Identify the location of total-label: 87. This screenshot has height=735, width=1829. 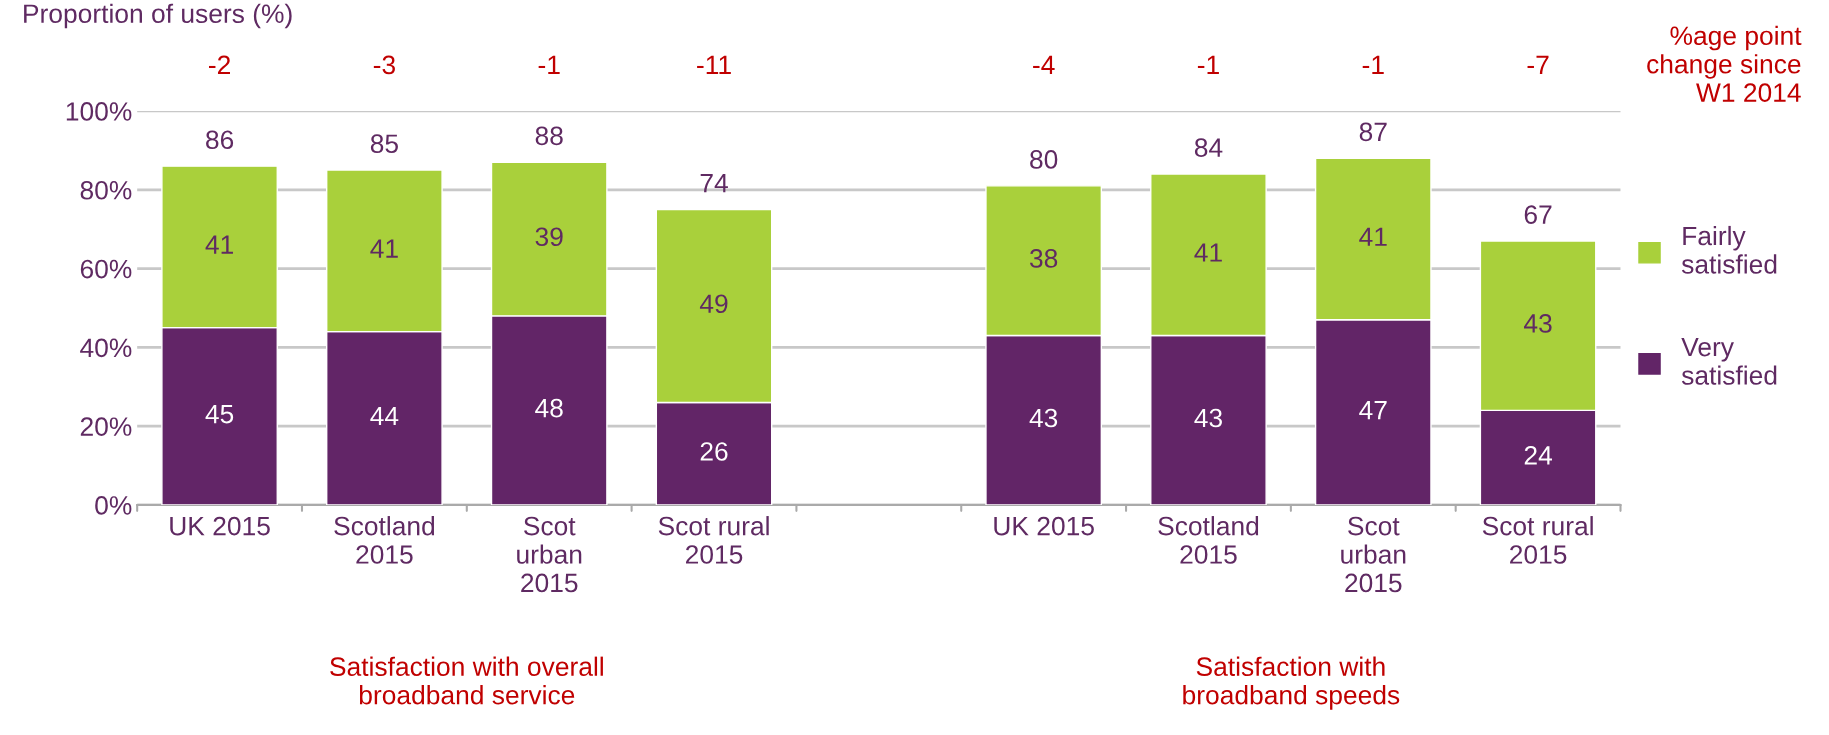
(1373, 132).